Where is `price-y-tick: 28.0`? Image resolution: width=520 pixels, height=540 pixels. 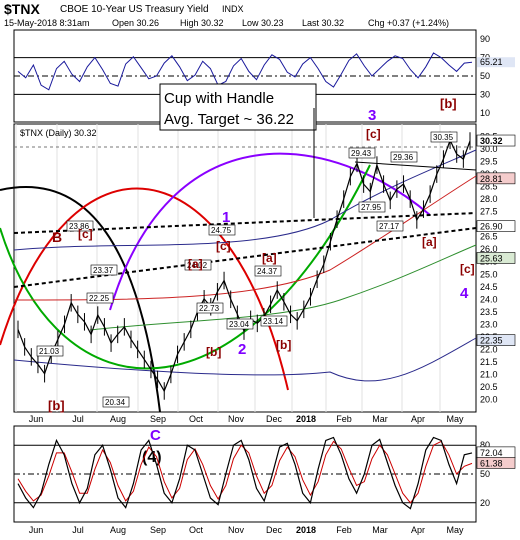
price-y-tick: 28.0 is located at coordinates (489, 199).